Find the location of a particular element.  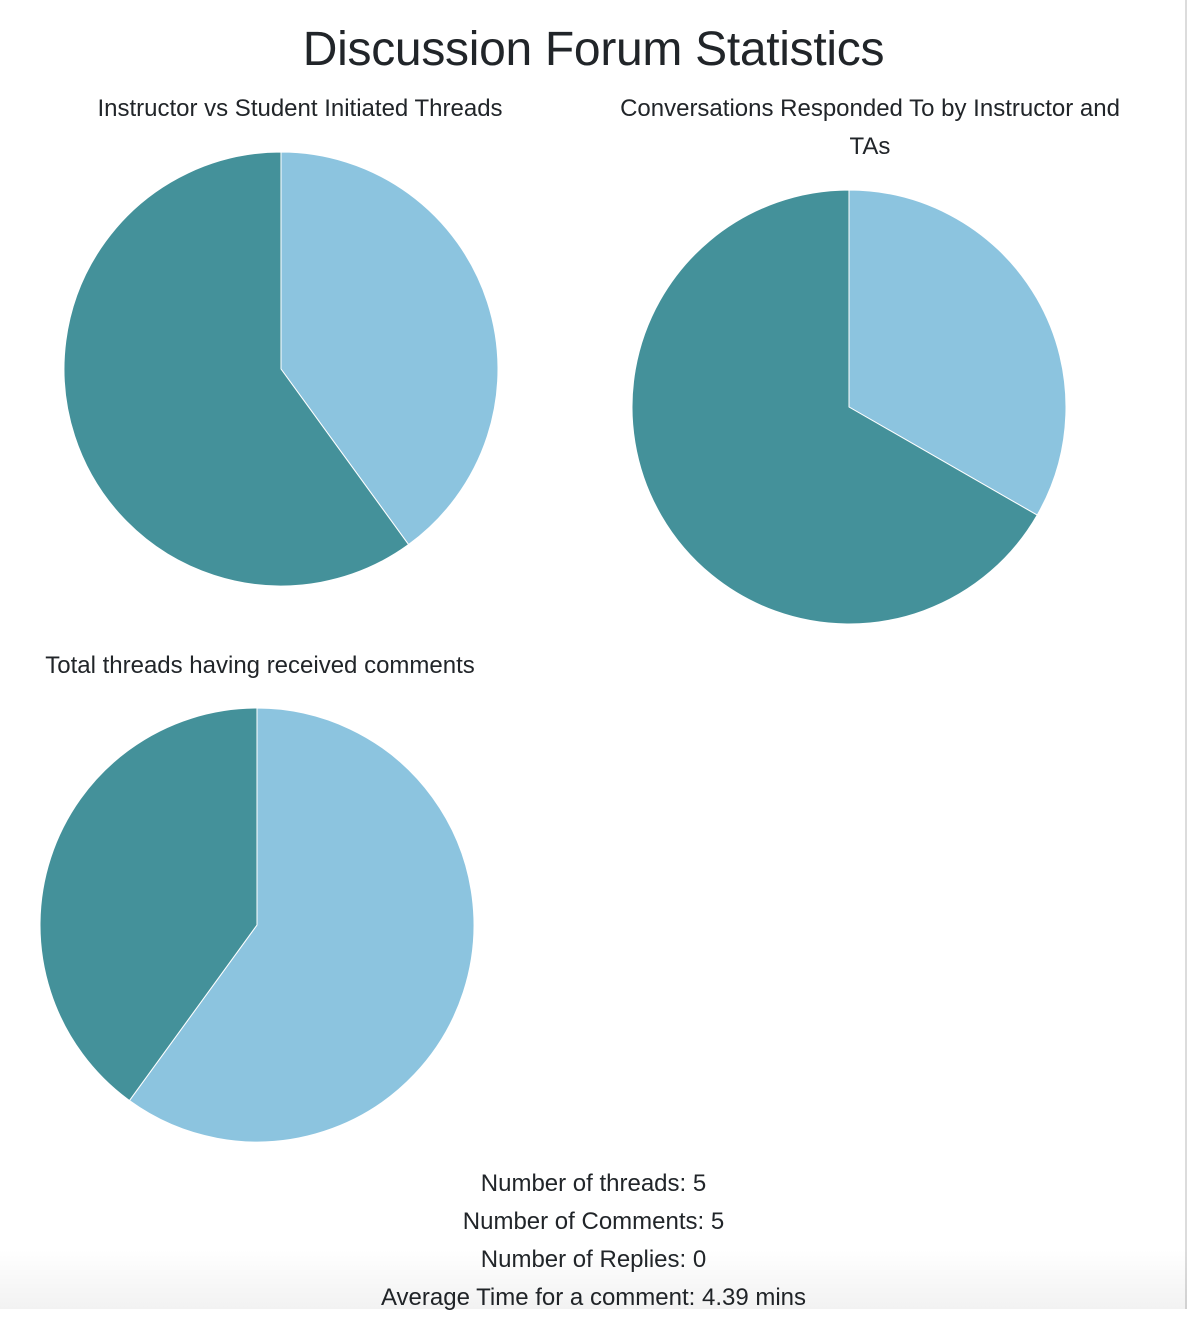

stat-comments: Number of Comments: 5 is located at coordinates (593, 1221).